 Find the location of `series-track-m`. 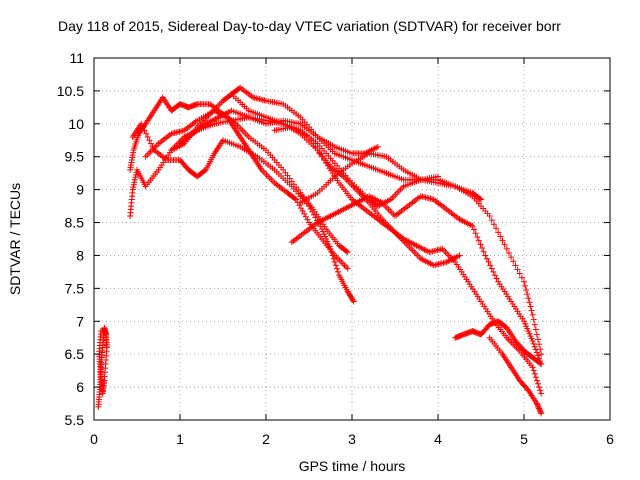

series-track-m is located at coordinates (102, 367).